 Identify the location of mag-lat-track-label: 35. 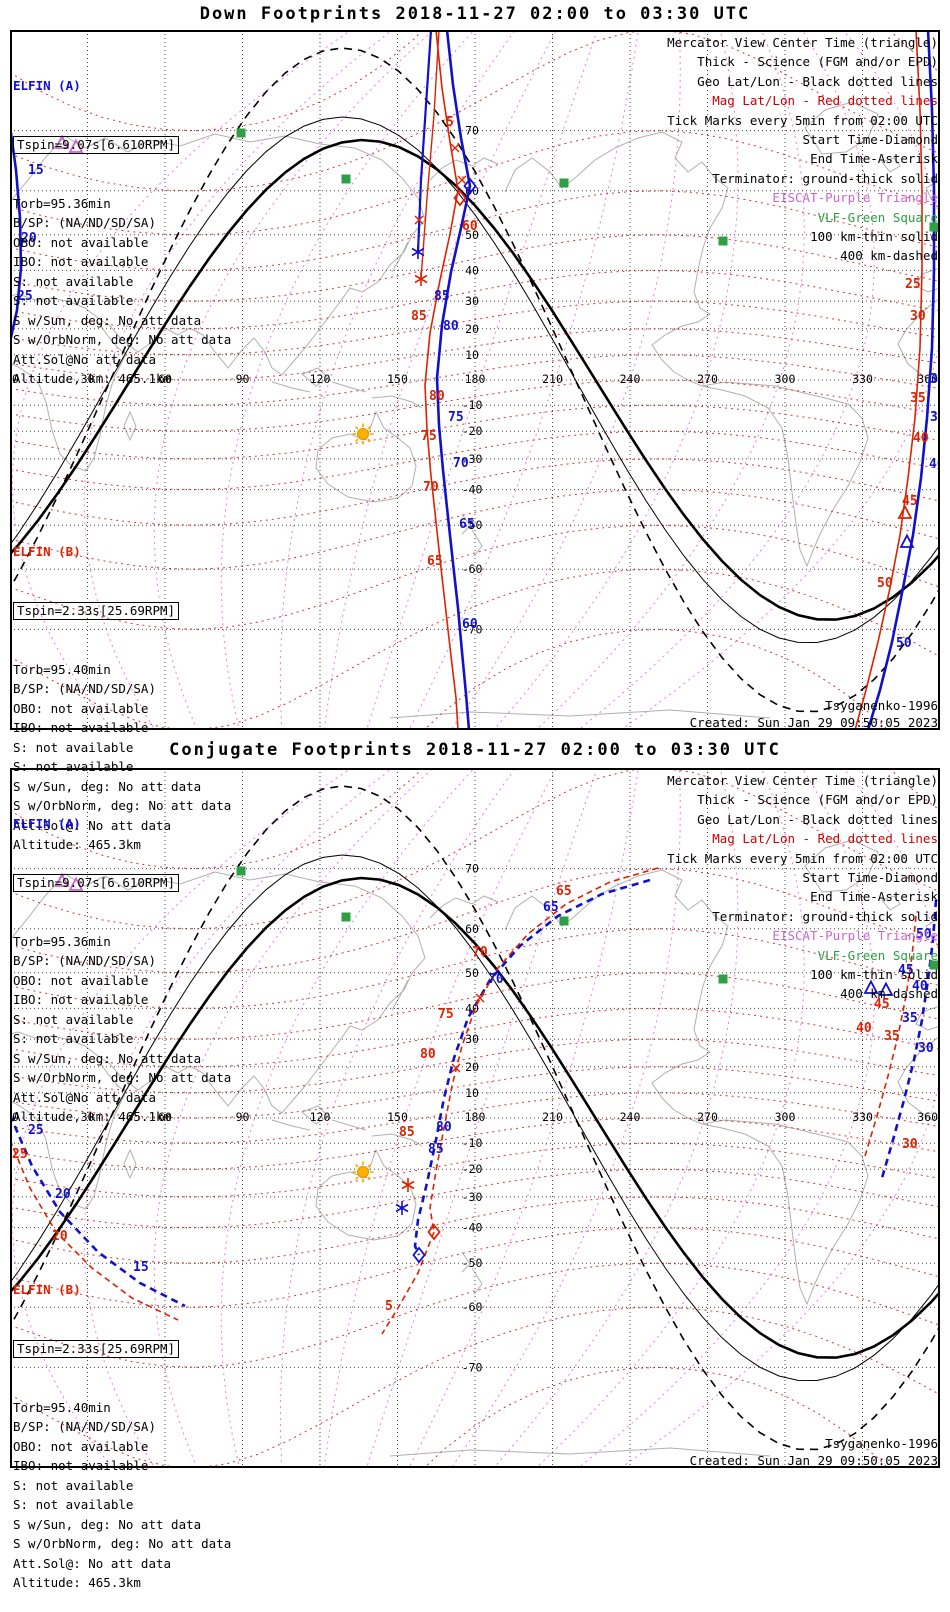
(910, 1018).